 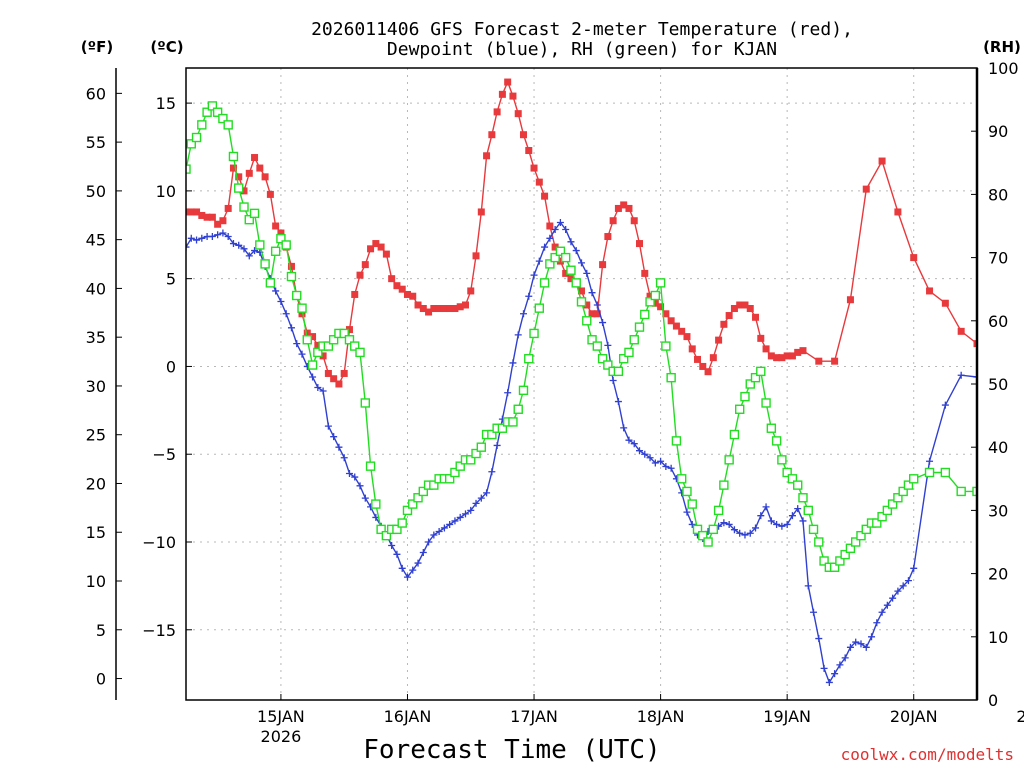 What do you see at coordinates (787, 716) in the screenshot?
I see `time-tick-label: 19JAN` at bounding box center [787, 716].